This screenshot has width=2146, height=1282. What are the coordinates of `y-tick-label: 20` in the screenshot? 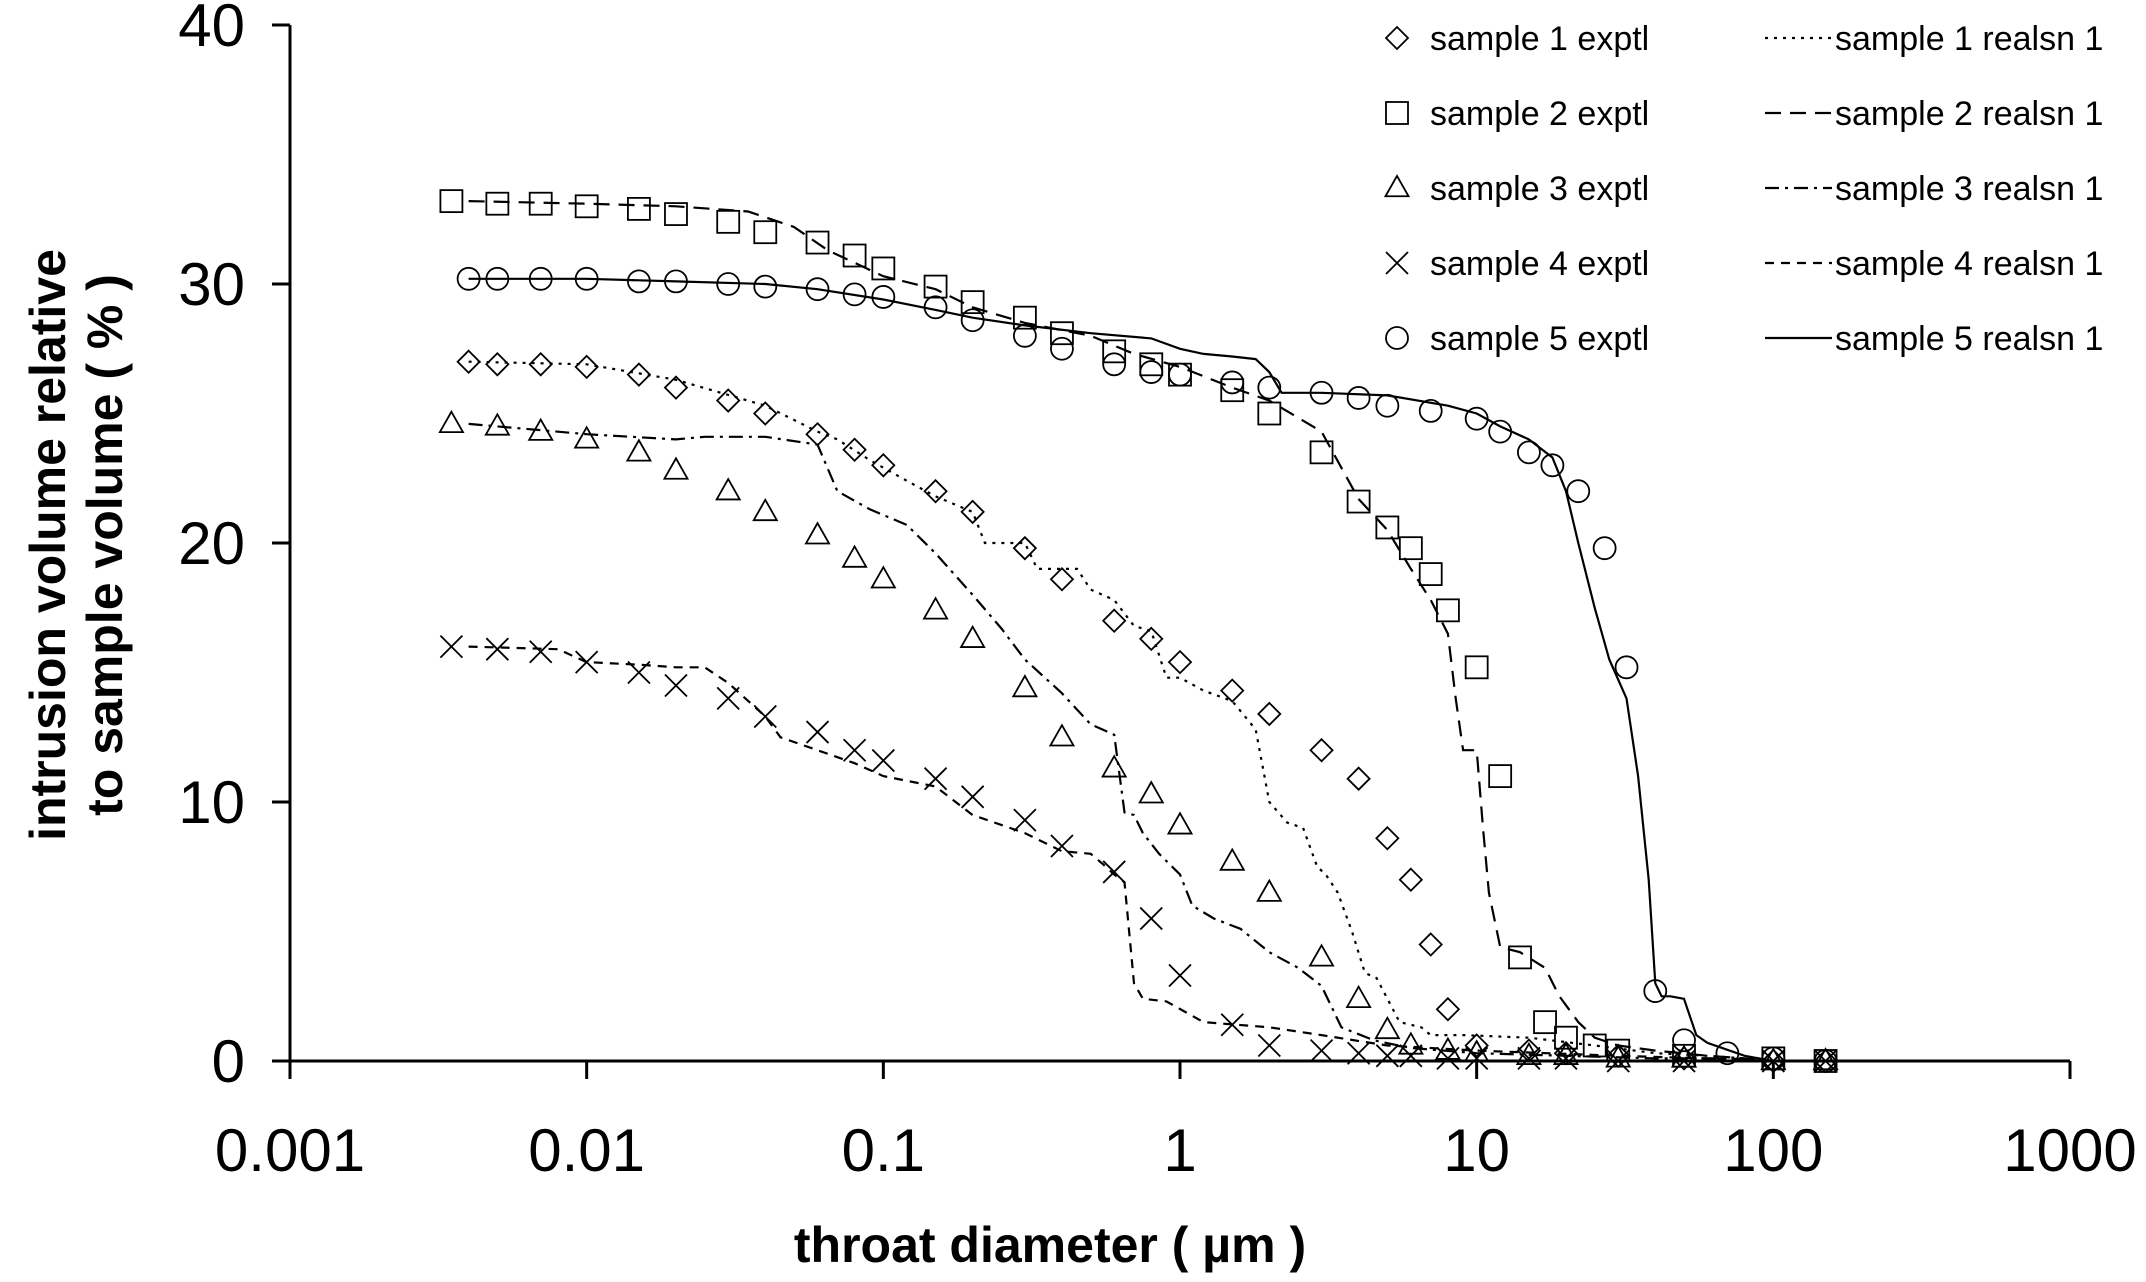 It's located at (211, 543).